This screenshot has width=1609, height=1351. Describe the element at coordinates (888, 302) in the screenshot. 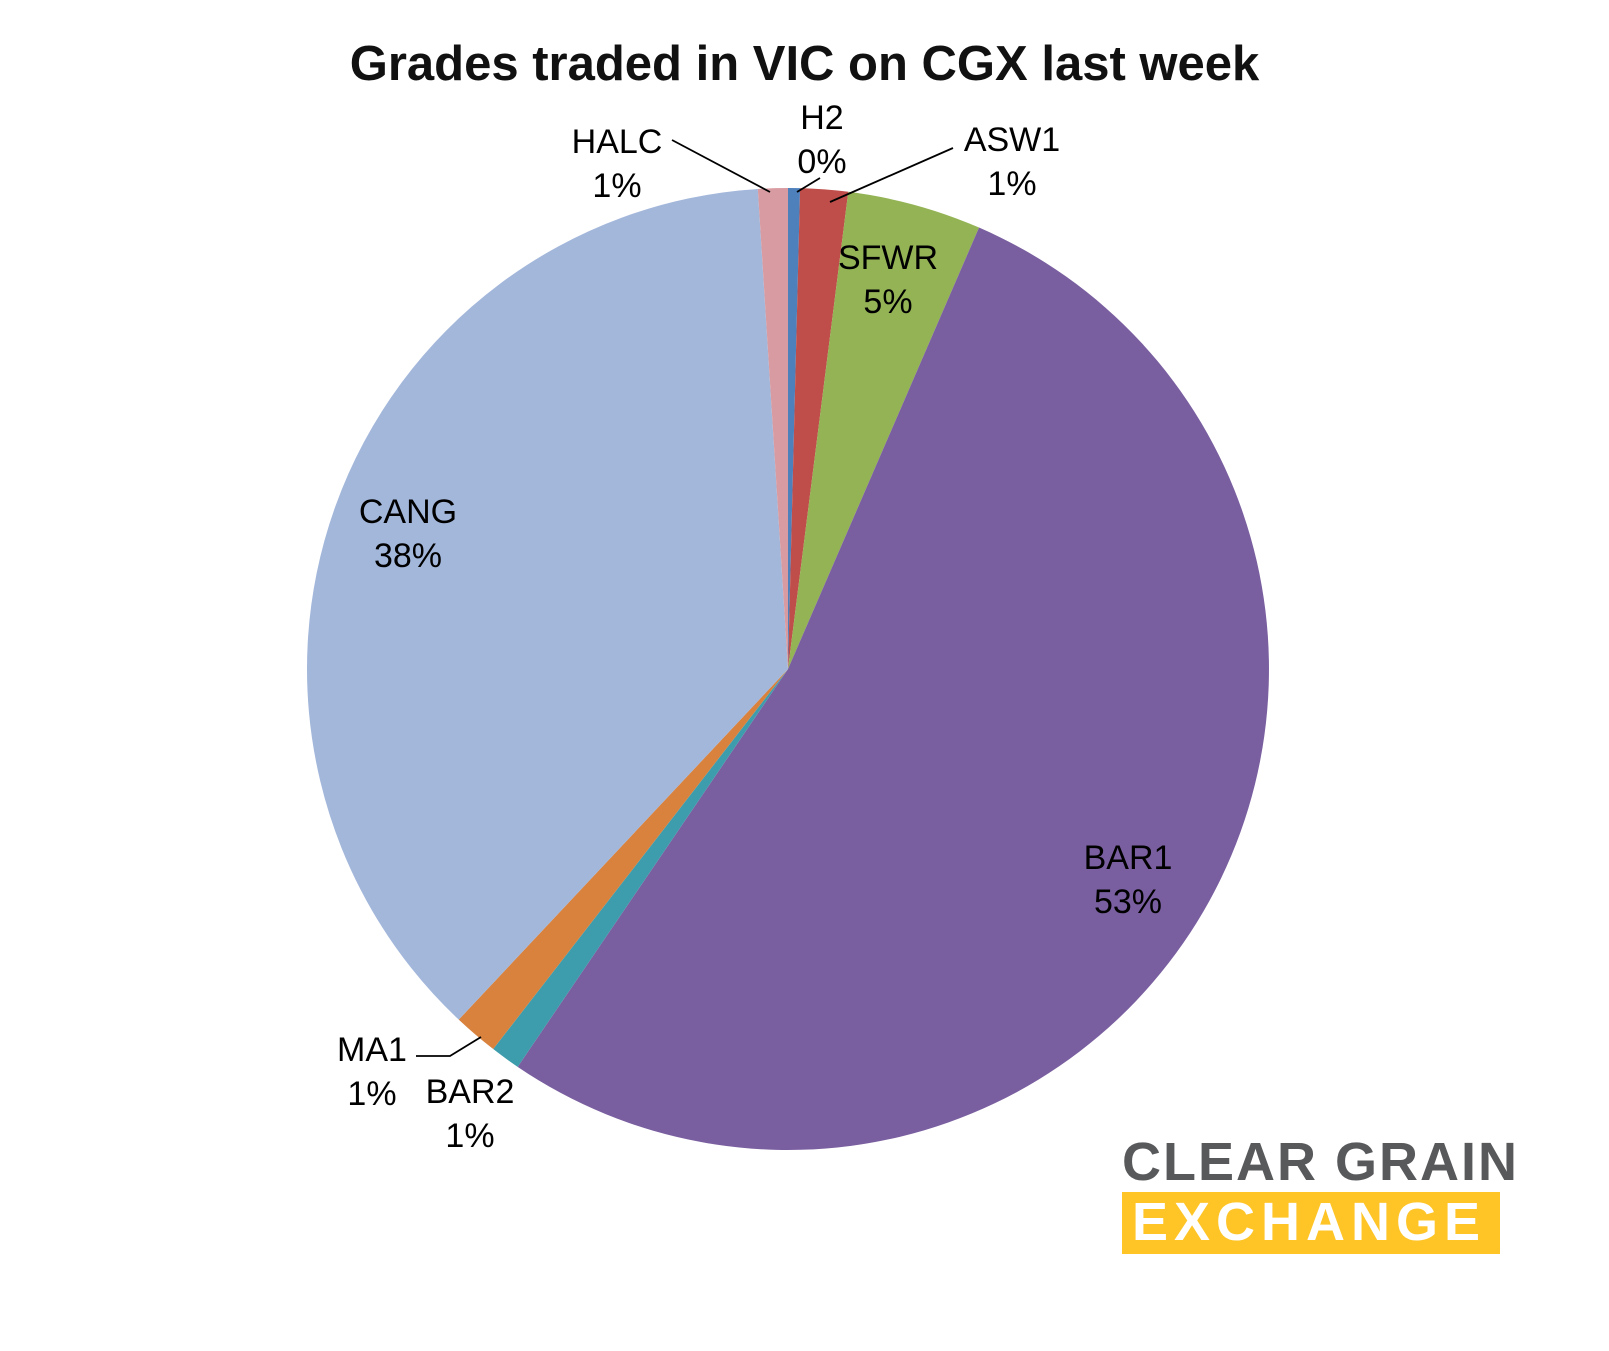

I see `slice-label-value: 5%` at that location.